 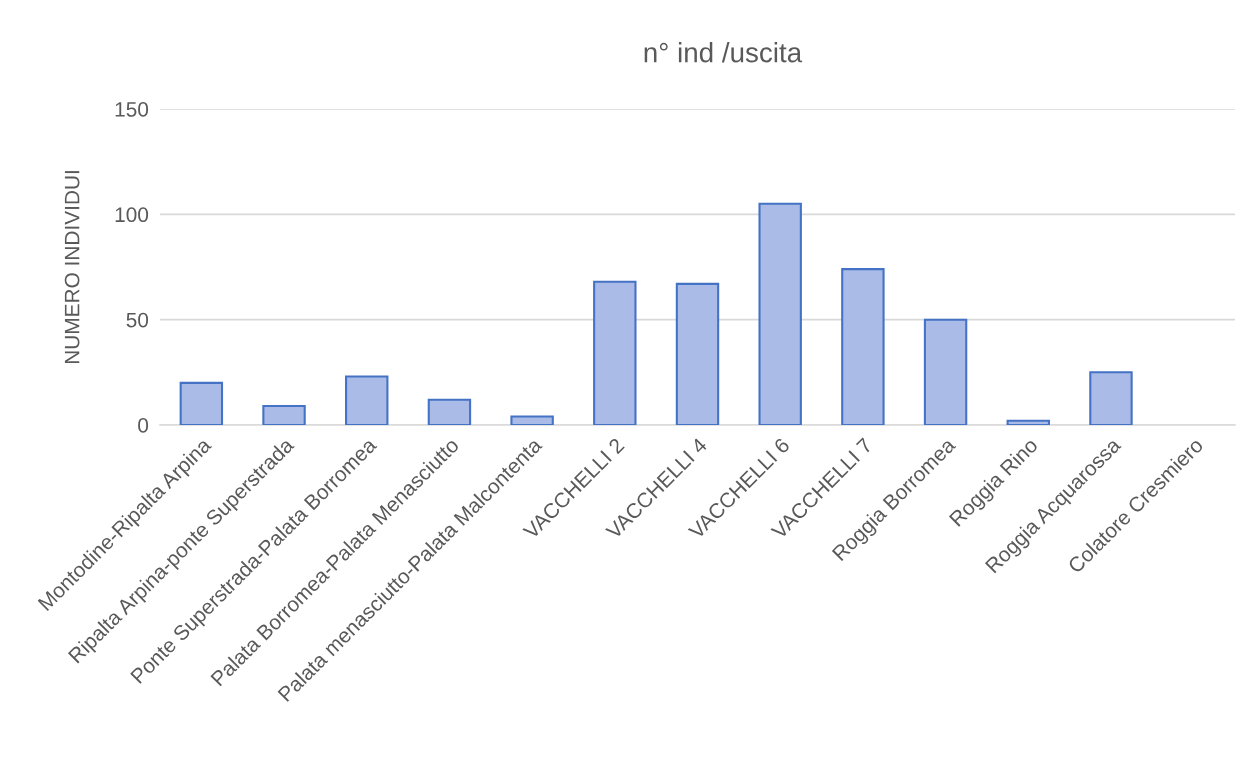 What do you see at coordinates (132, 109) in the screenshot?
I see `y-tick-label: 150` at bounding box center [132, 109].